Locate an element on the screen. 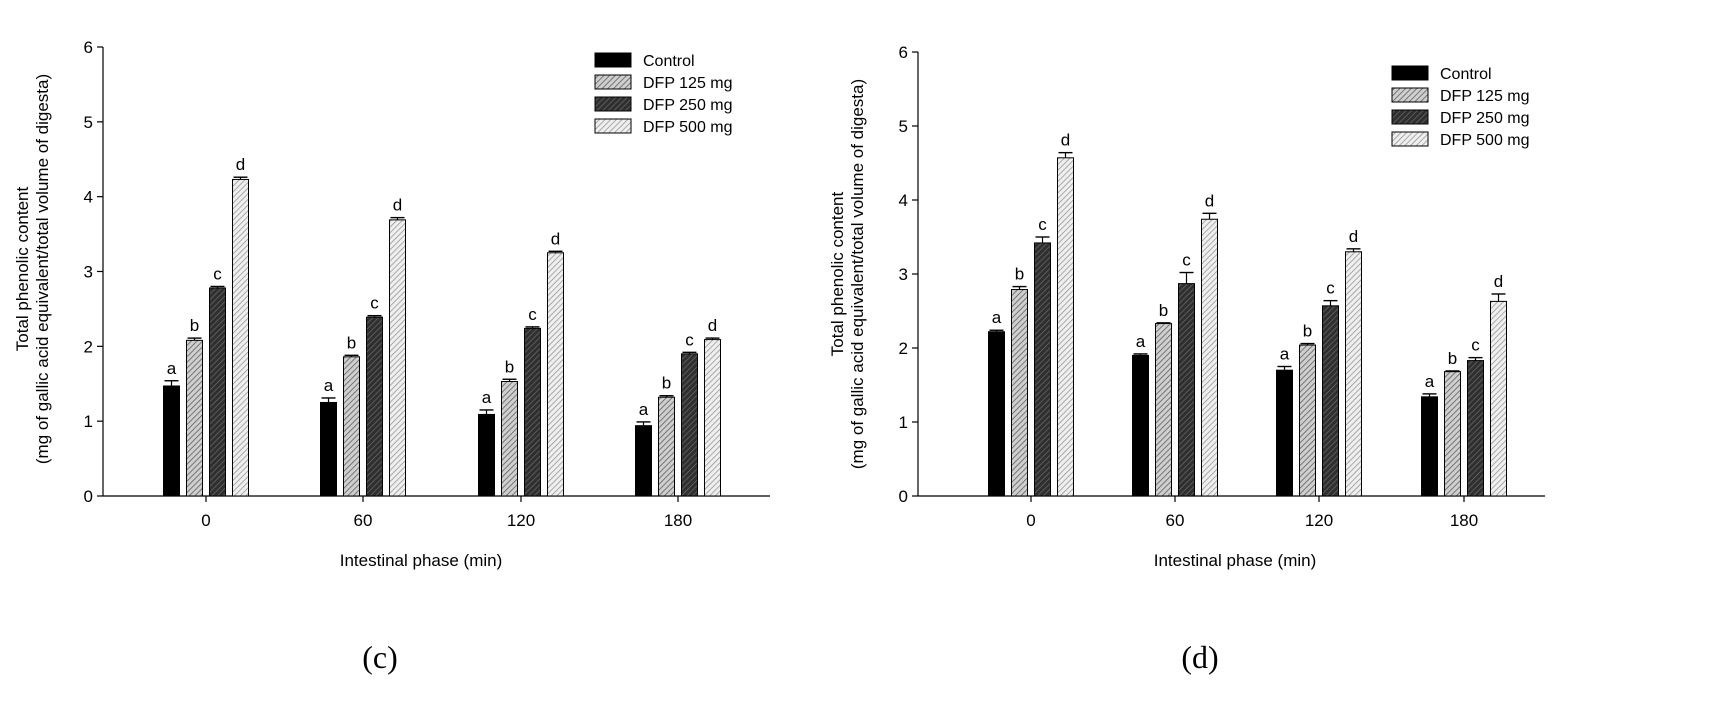 The width and height of the screenshot is (1735, 720). x-axis-title-c: Intestinal phase (min) is located at coordinates (421, 560).